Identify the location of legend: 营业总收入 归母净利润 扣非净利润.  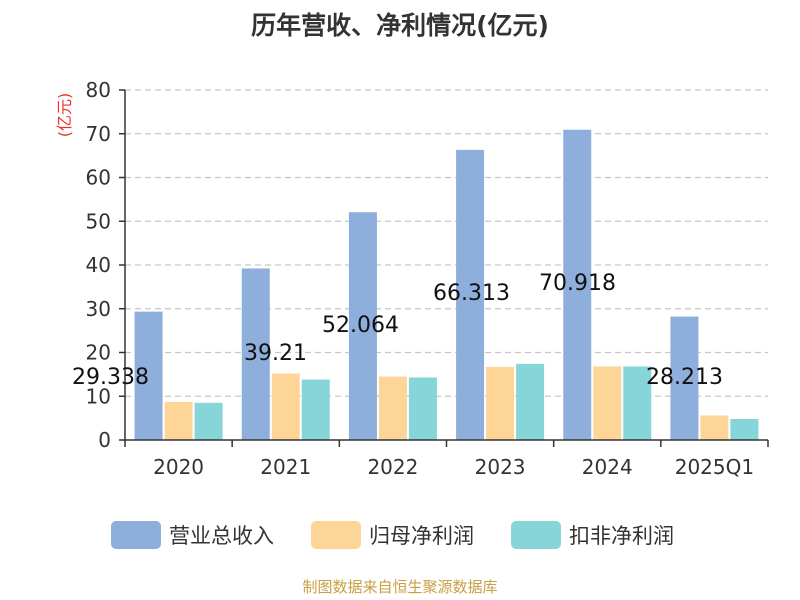
(392, 535).